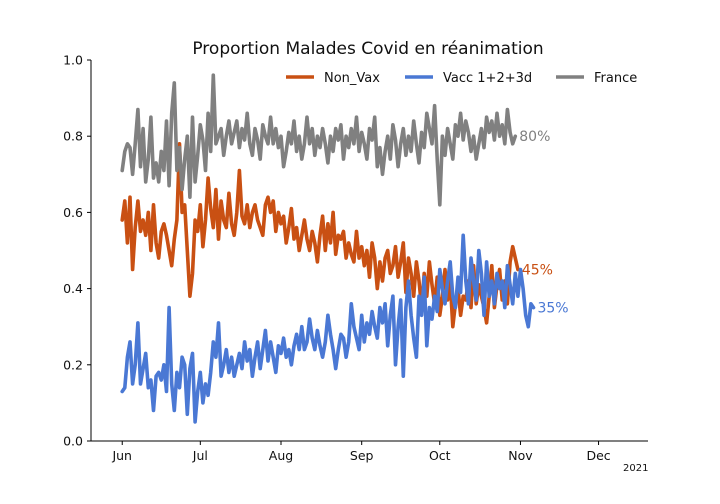 This screenshot has width=720, height=504. What do you see at coordinates (281, 455) in the screenshot?
I see `x-tick-label: Aug` at bounding box center [281, 455].